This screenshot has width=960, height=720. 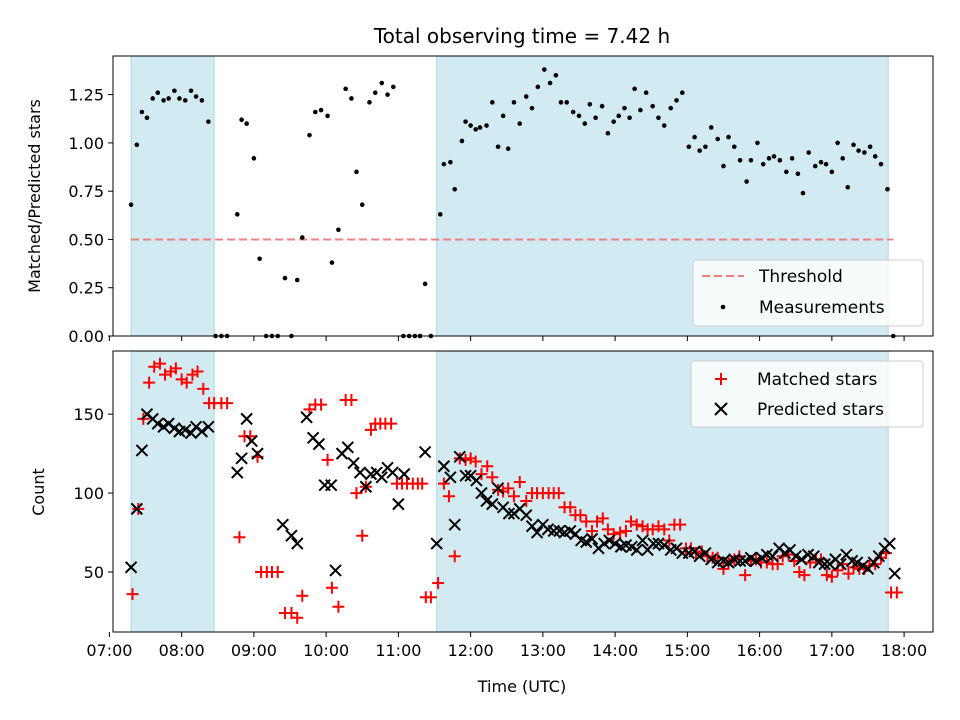 I want to click on legend-predicted-swatch, so click(x=721, y=409).